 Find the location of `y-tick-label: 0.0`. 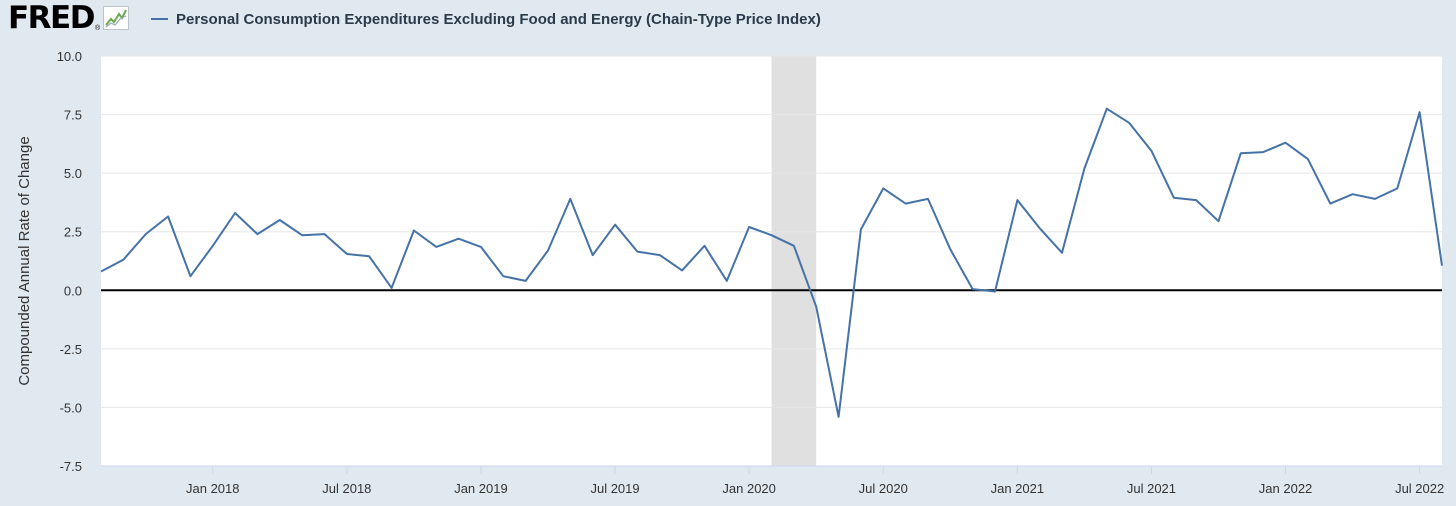

y-tick-label: 0.0 is located at coordinates (73, 290).